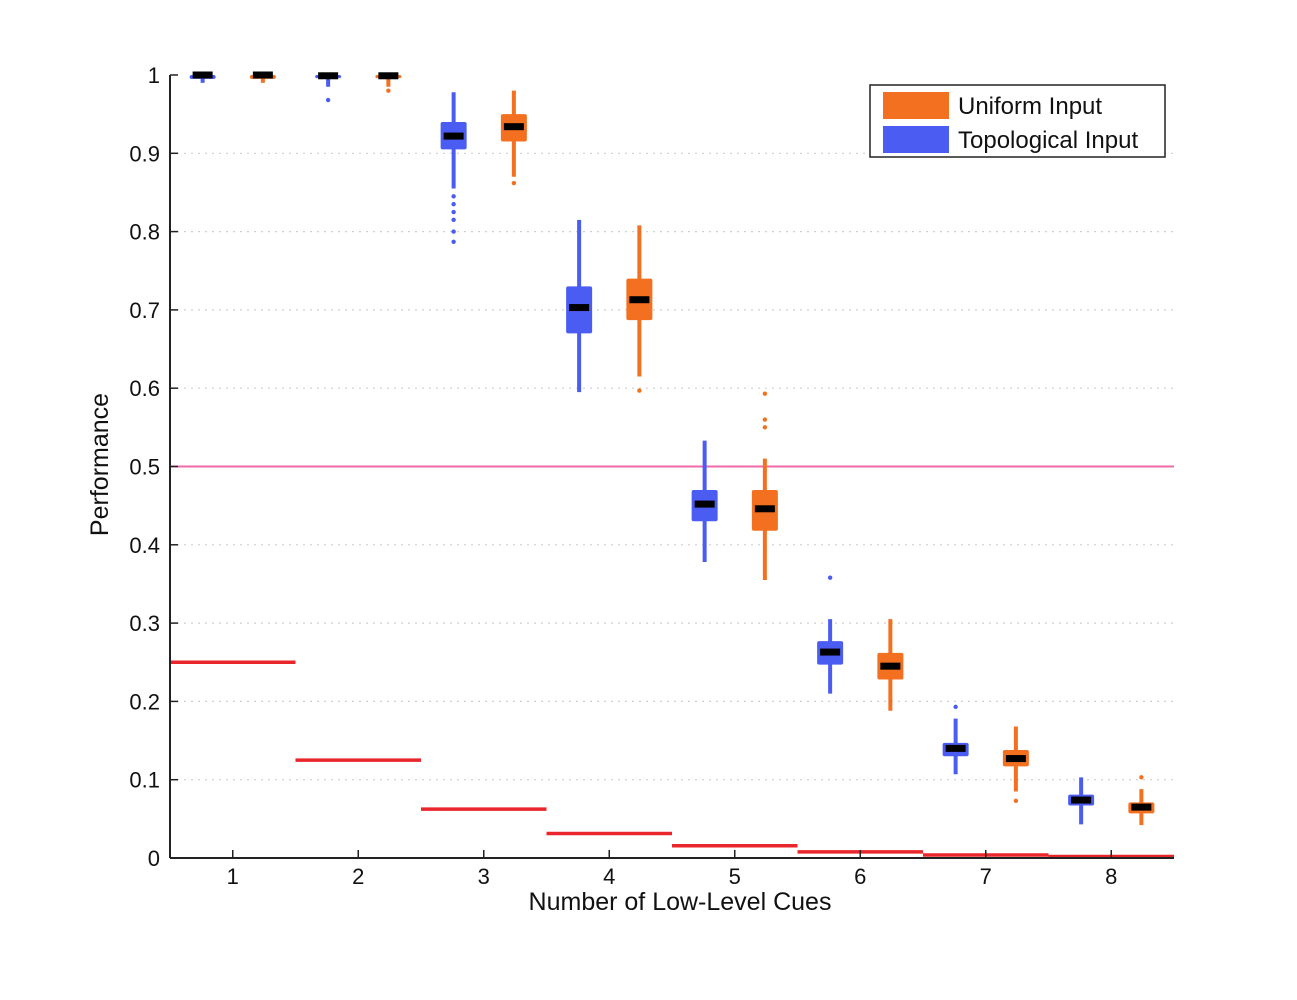  Describe the element at coordinates (358, 876) in the screenshot. I see `x-tick-label: 2` at that location.